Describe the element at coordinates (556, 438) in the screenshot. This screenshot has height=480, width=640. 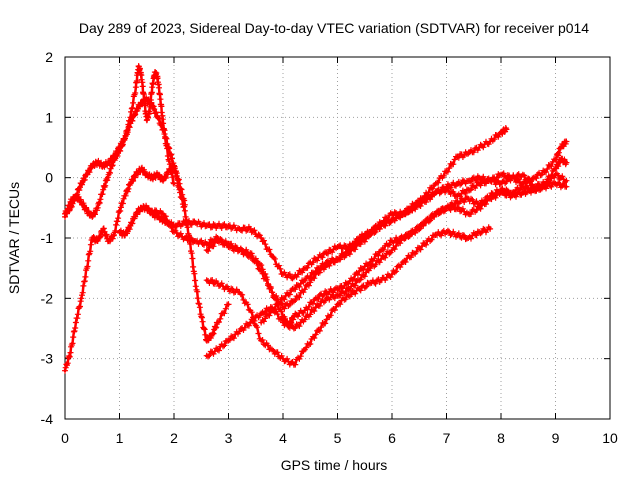
I see `x-tick-label: 9` at that location.